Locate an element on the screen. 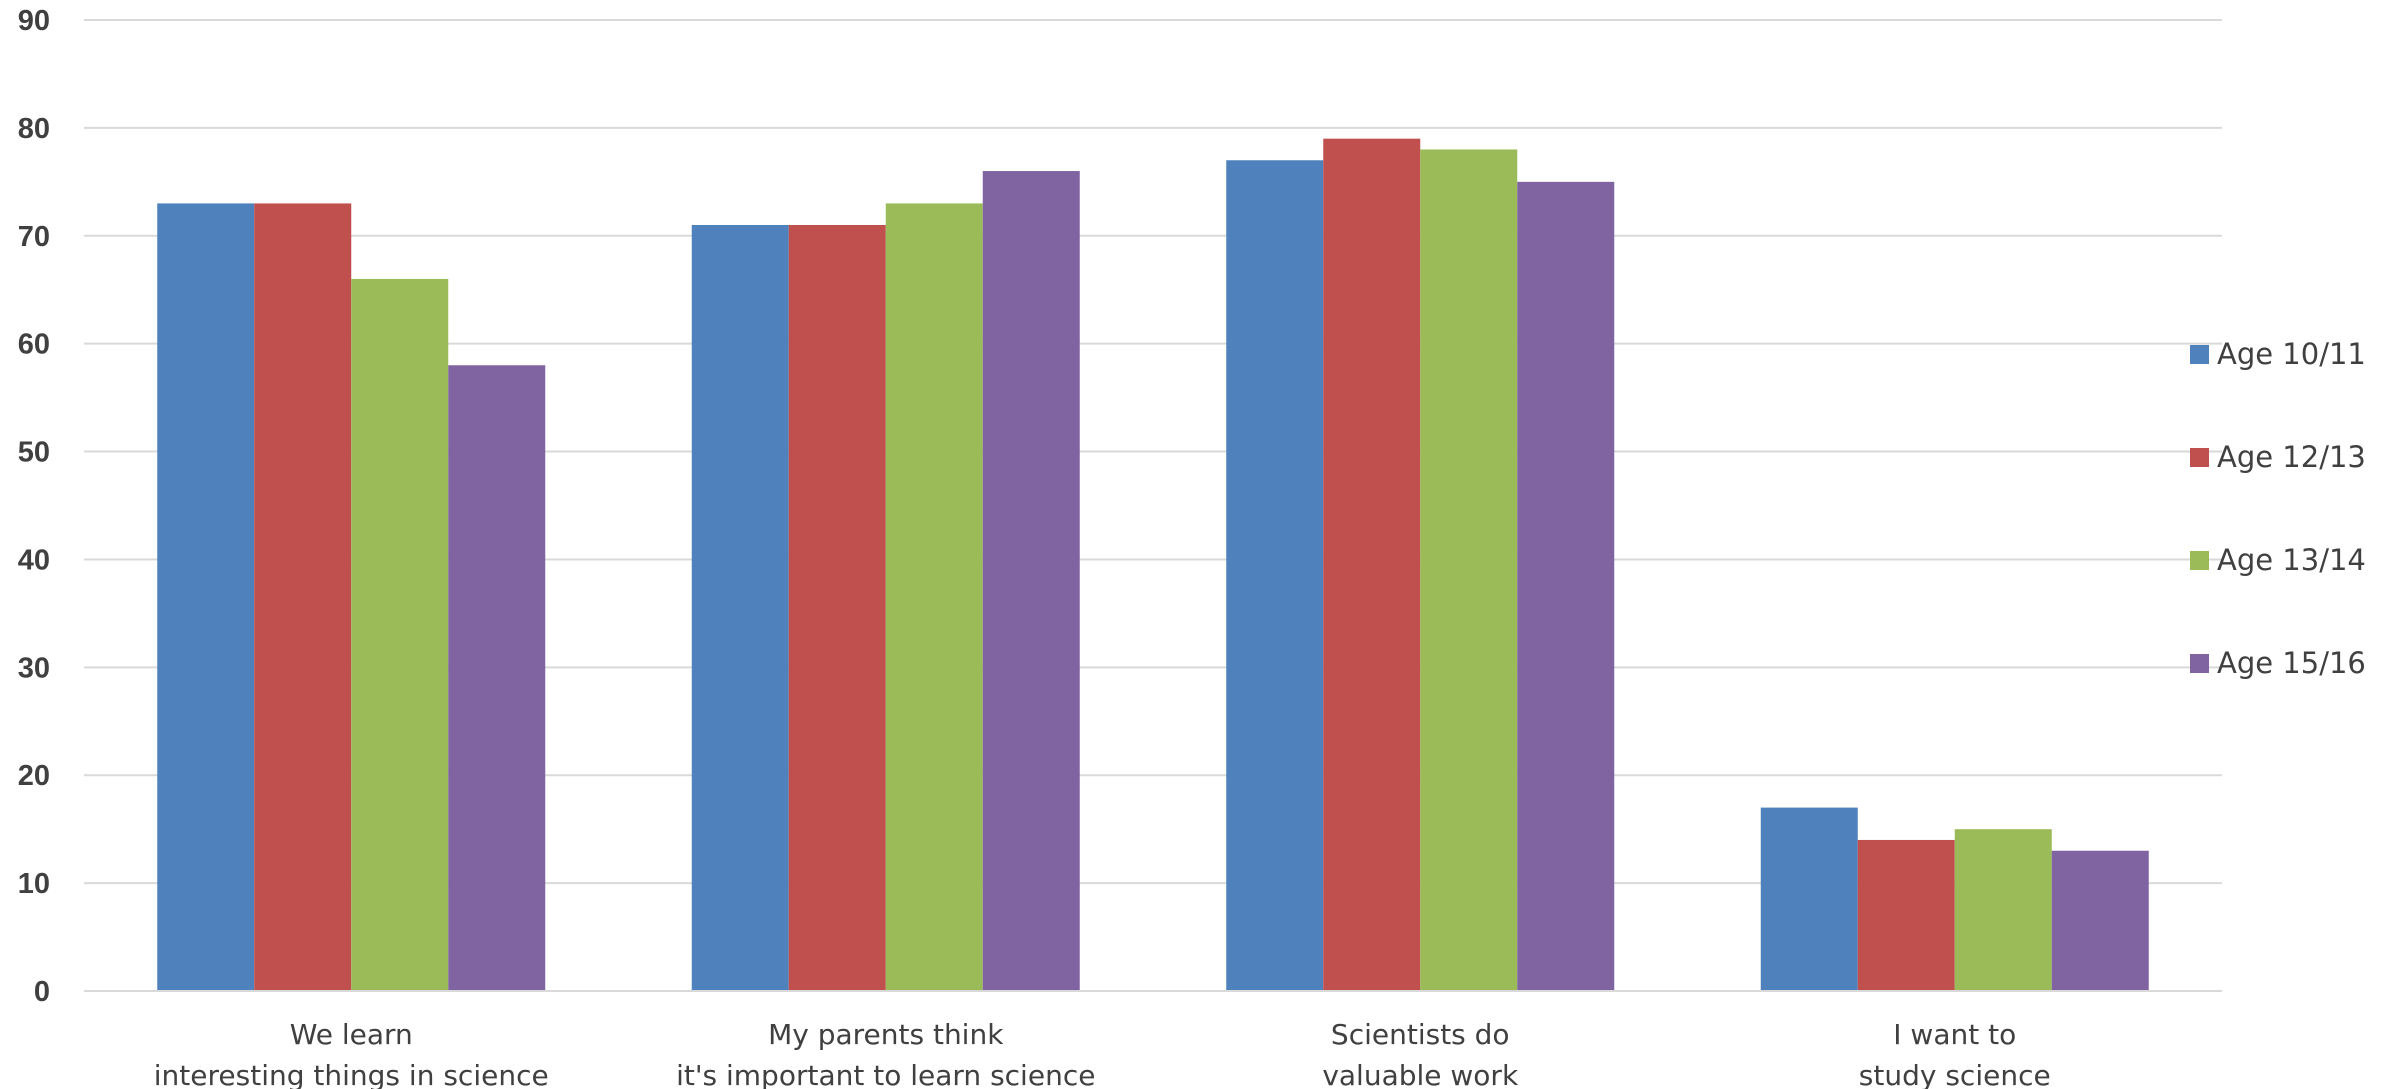  y-tick-label: 10 is located at coordinates (34, 884).